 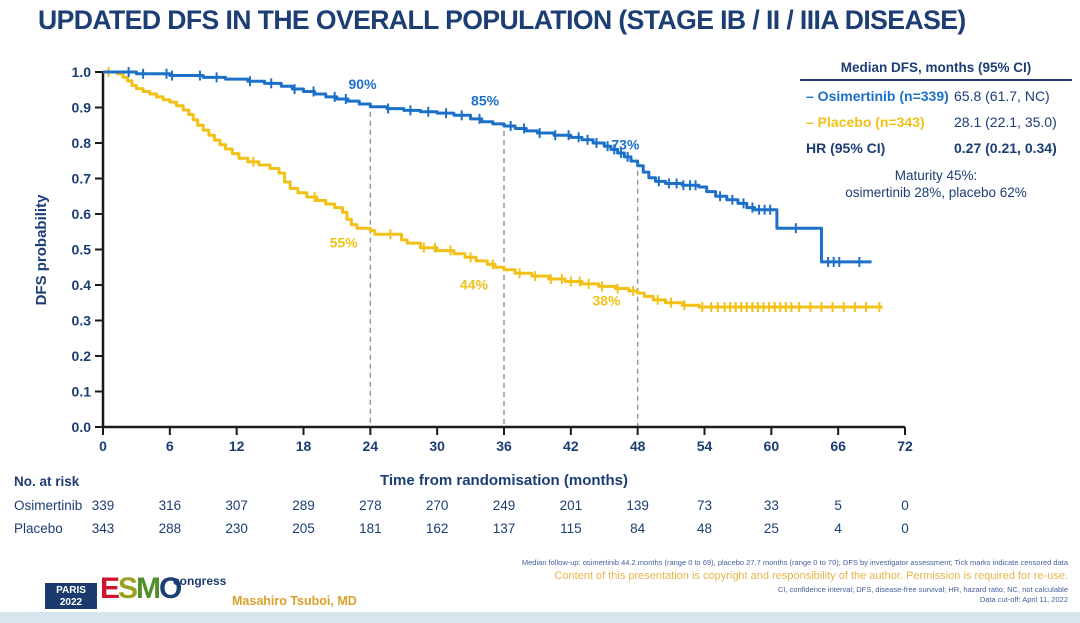 What do you see at coordinates (47, 481) in the screenshot?
I see `at-risk-header: No. at risk` at bounding box center [47, 481].